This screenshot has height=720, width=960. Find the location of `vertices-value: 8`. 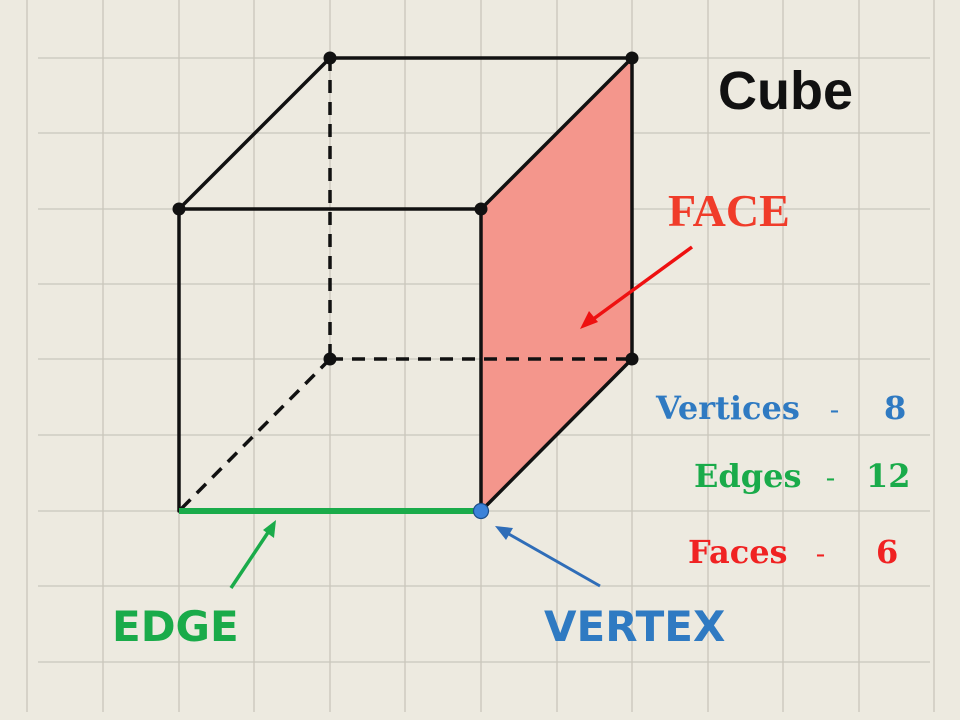

vertices-value: 8 is located at coordinates (895, 408).